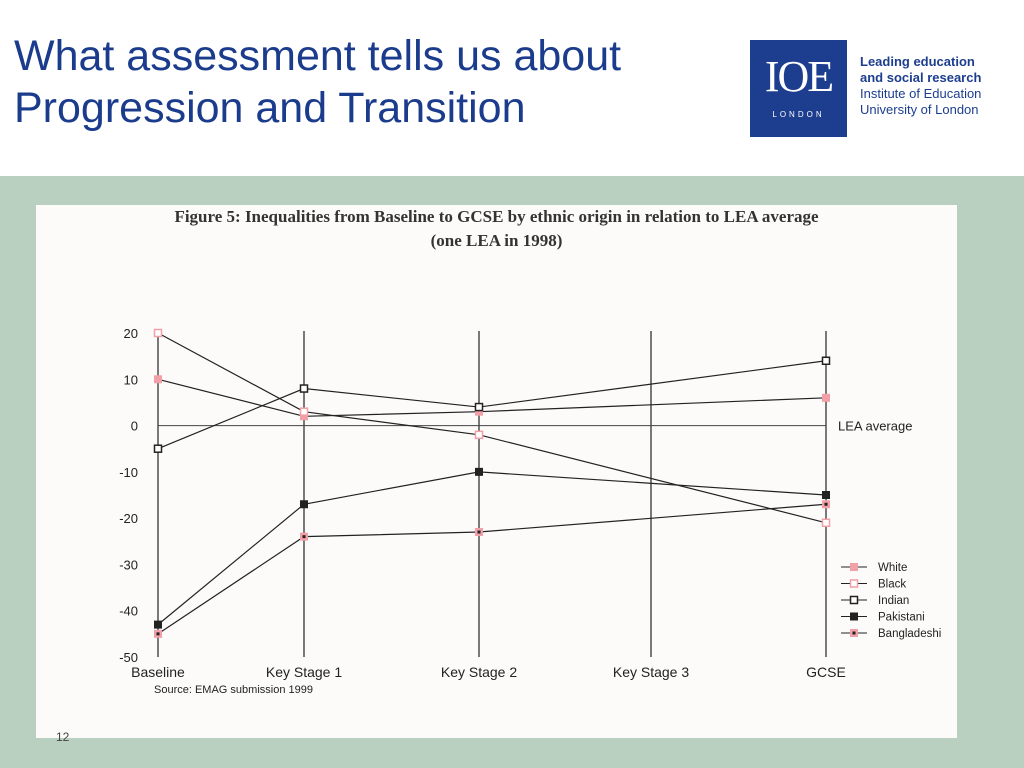  I want to click on legend-label-bangladeshi: Bangladeshi, so click(909, 634).